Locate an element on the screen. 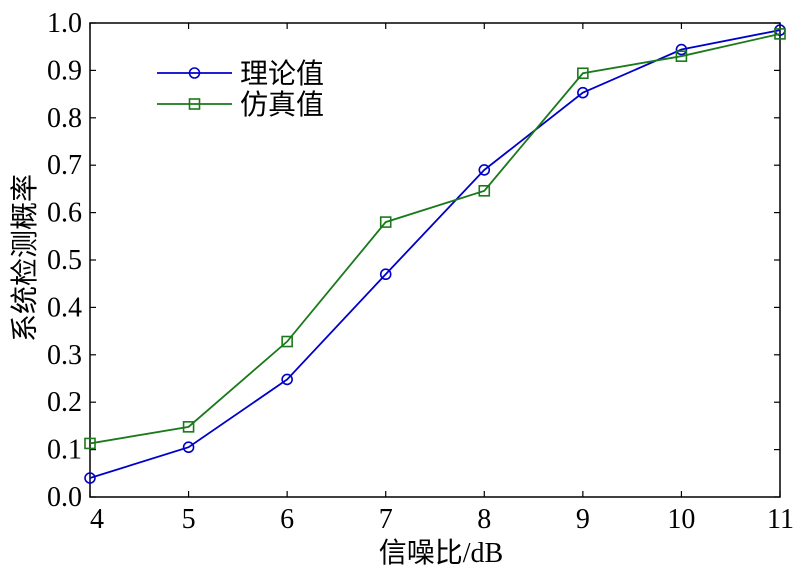 This screenshot has width=800, height=572. x-axis-title: 信噪比/dB is located at coordinates (441, 553).